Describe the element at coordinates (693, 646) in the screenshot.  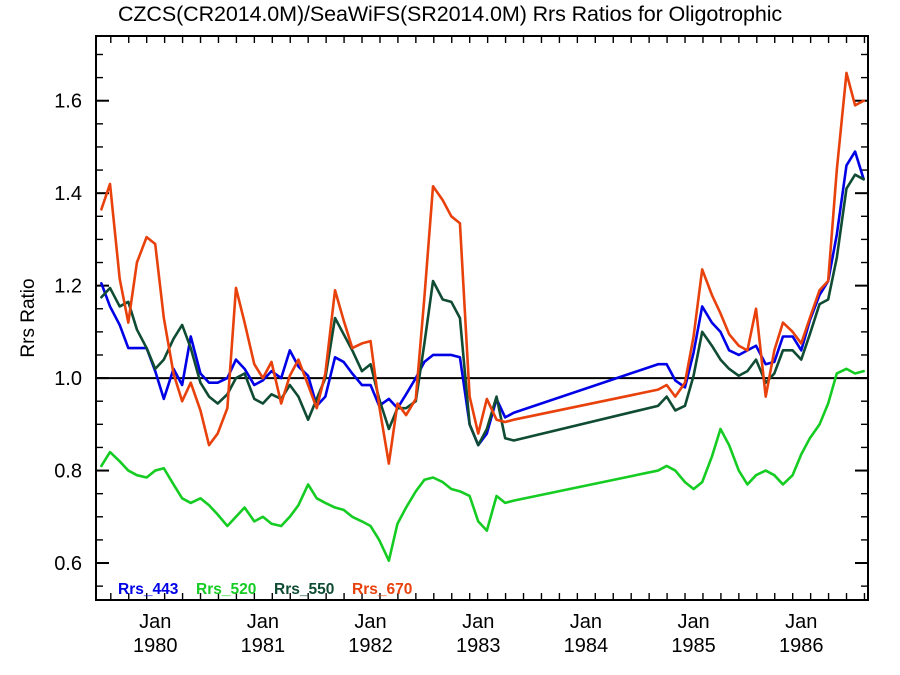
I see `x-tick-label-year: 1985` at that location.